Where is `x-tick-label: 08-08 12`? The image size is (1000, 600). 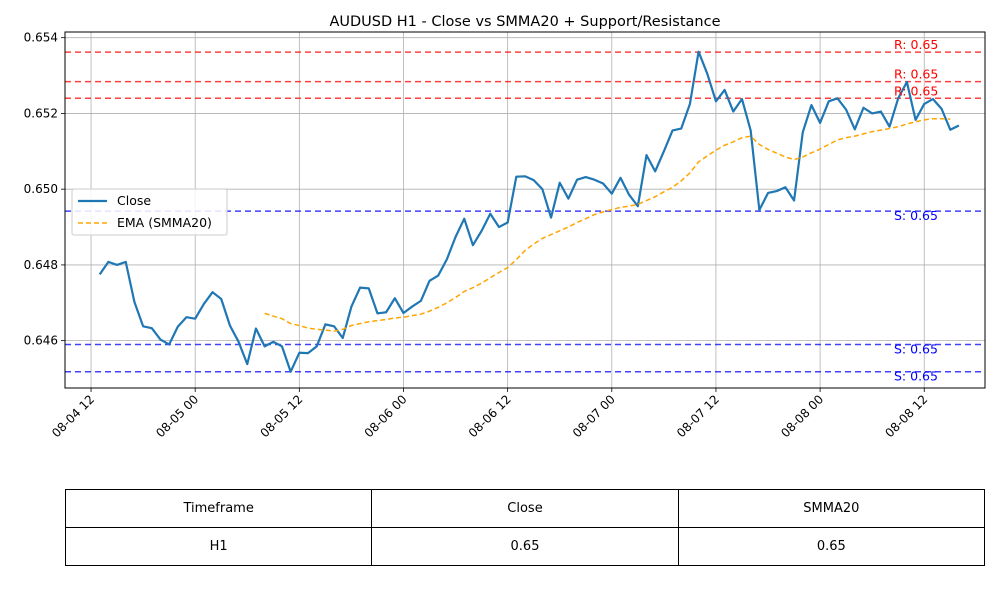 x-tick-label: 08-08 12 is located at coordinates (906, 416).